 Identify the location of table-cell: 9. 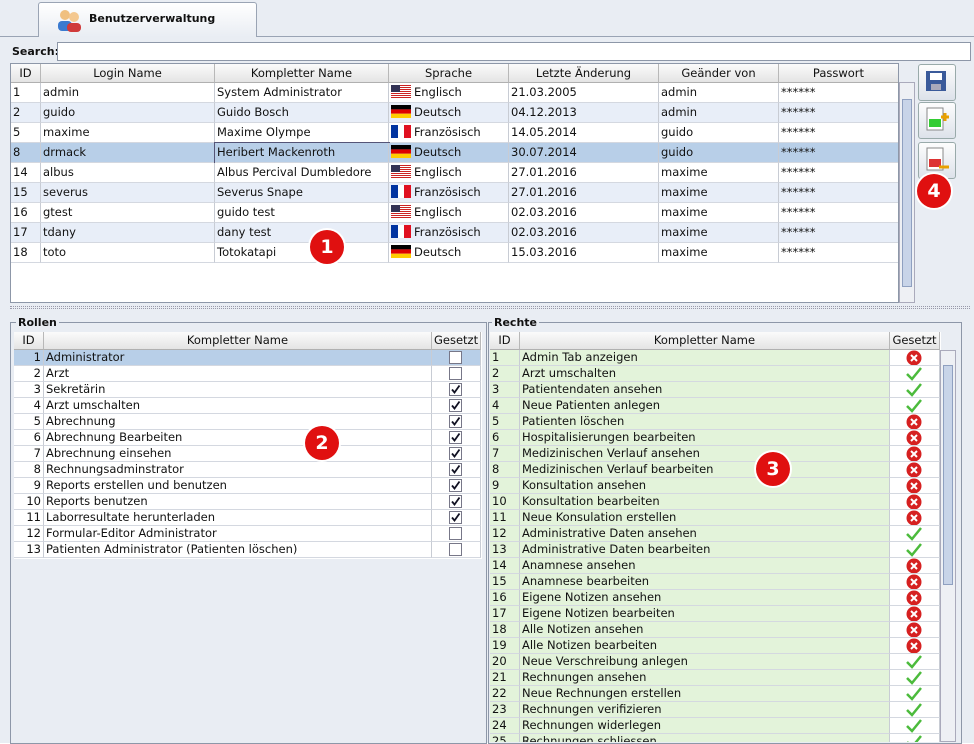
(29, 486).